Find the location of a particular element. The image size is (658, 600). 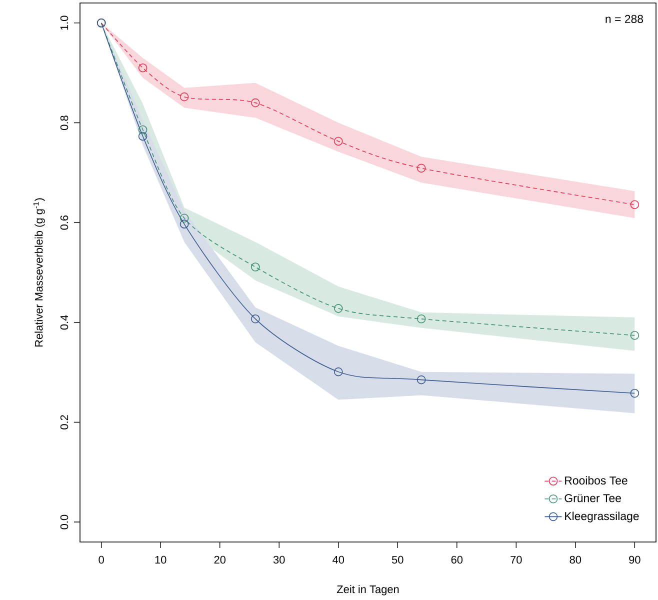

x-tick-label: 0 is located at coordinates (101, 560).